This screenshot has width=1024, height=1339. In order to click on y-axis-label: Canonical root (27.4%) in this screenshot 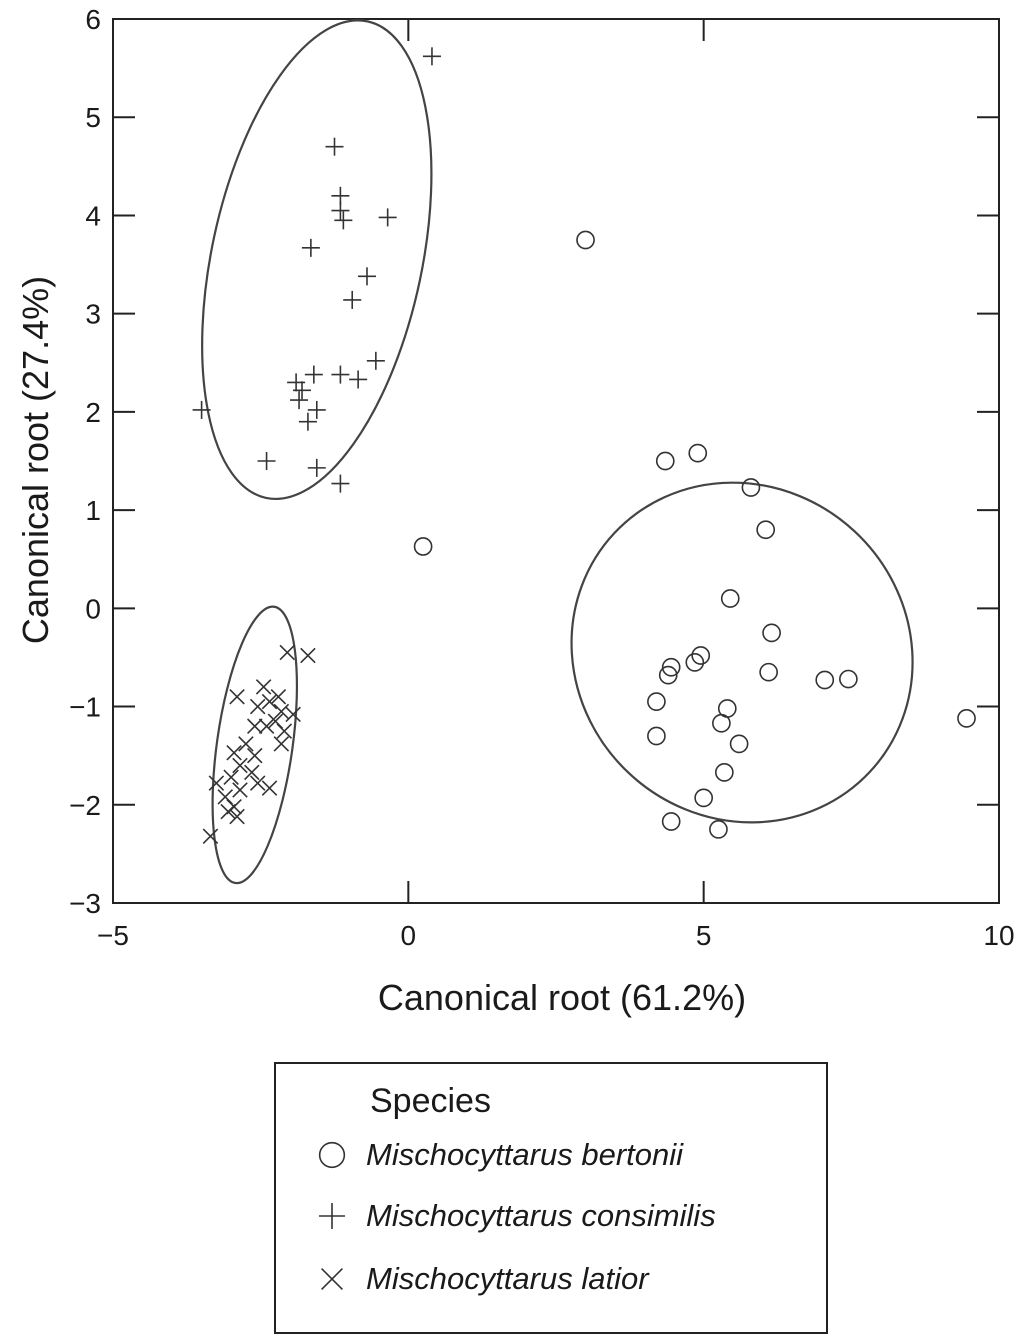, I will do `click(35, 460)`.